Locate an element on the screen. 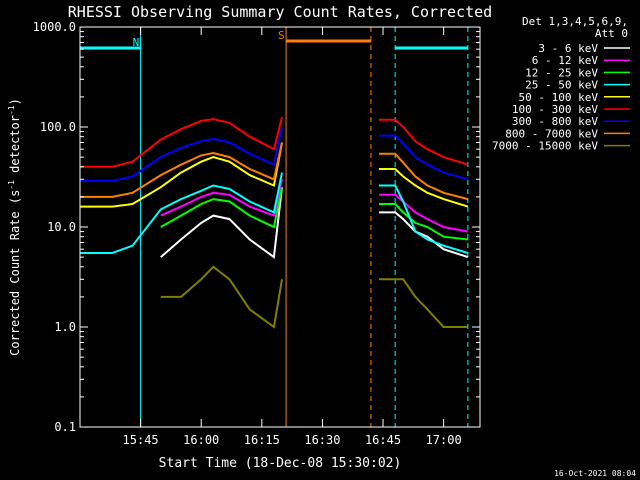 The image size is (640, 480). legend-header-1: Det 1,3,4,5,6,9, is located at coordinates (575, 21).